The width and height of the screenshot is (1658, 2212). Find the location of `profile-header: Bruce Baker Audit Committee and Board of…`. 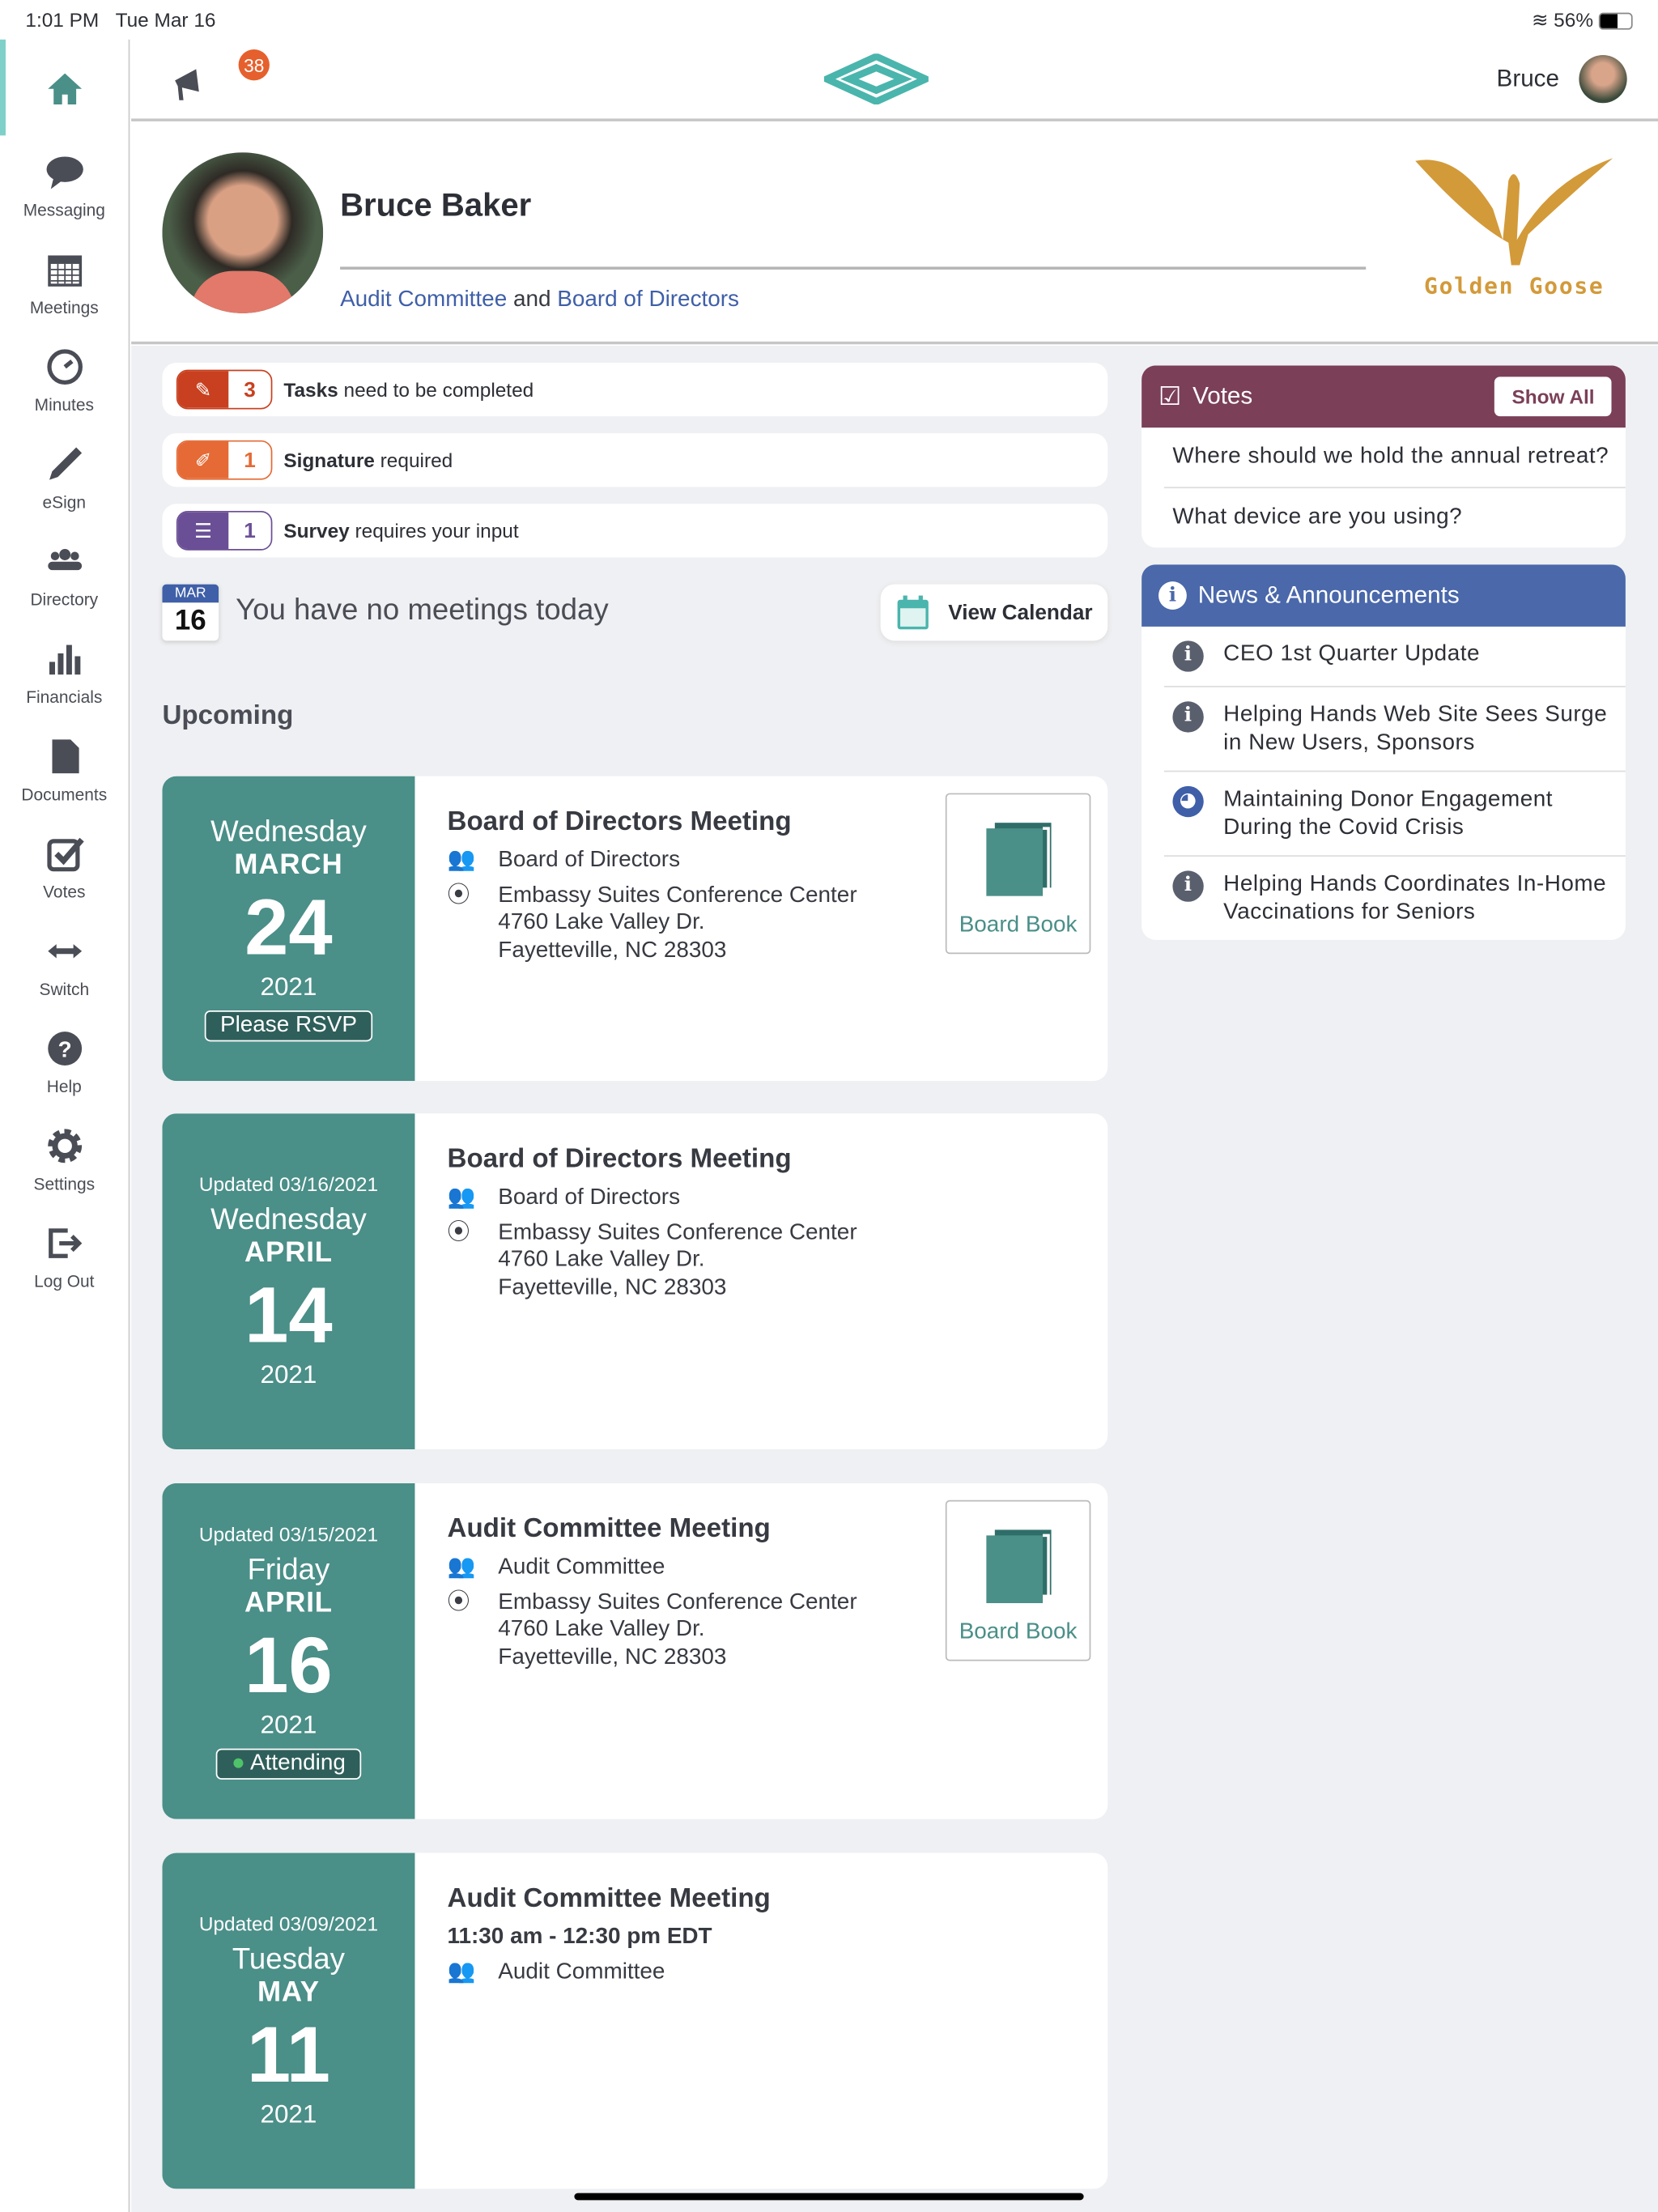

profile-header: Bruce Baker Audit Committee and Board of… is located at coordinates (894, 233).